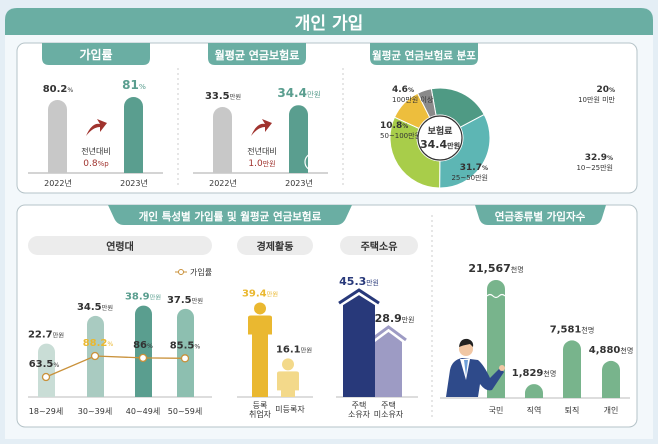  Describe the element at coordinates (98, 343) in the screenshot. I see `rate-value-label: 88.2%` at that location.